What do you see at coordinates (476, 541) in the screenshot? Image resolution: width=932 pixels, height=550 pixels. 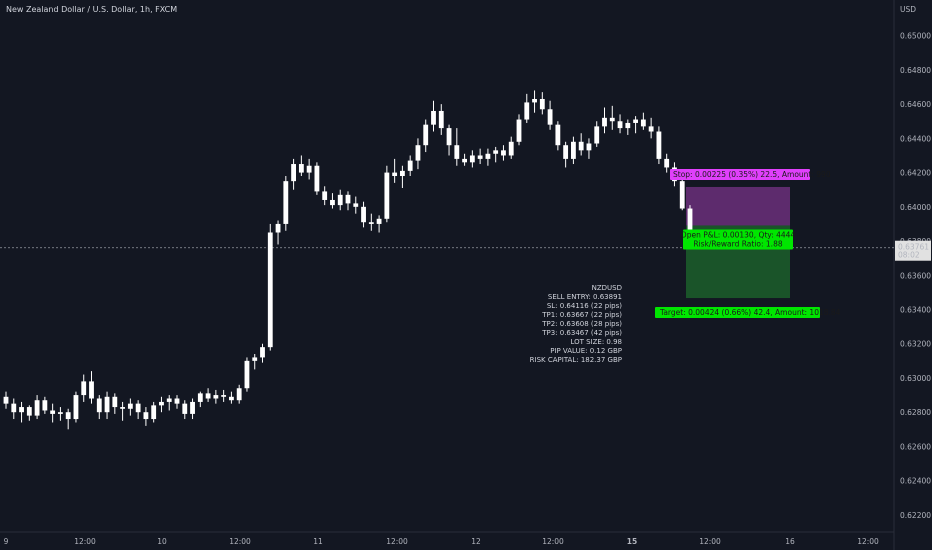 I see `time-tick-label: 12` at bounding box center [476, 541].